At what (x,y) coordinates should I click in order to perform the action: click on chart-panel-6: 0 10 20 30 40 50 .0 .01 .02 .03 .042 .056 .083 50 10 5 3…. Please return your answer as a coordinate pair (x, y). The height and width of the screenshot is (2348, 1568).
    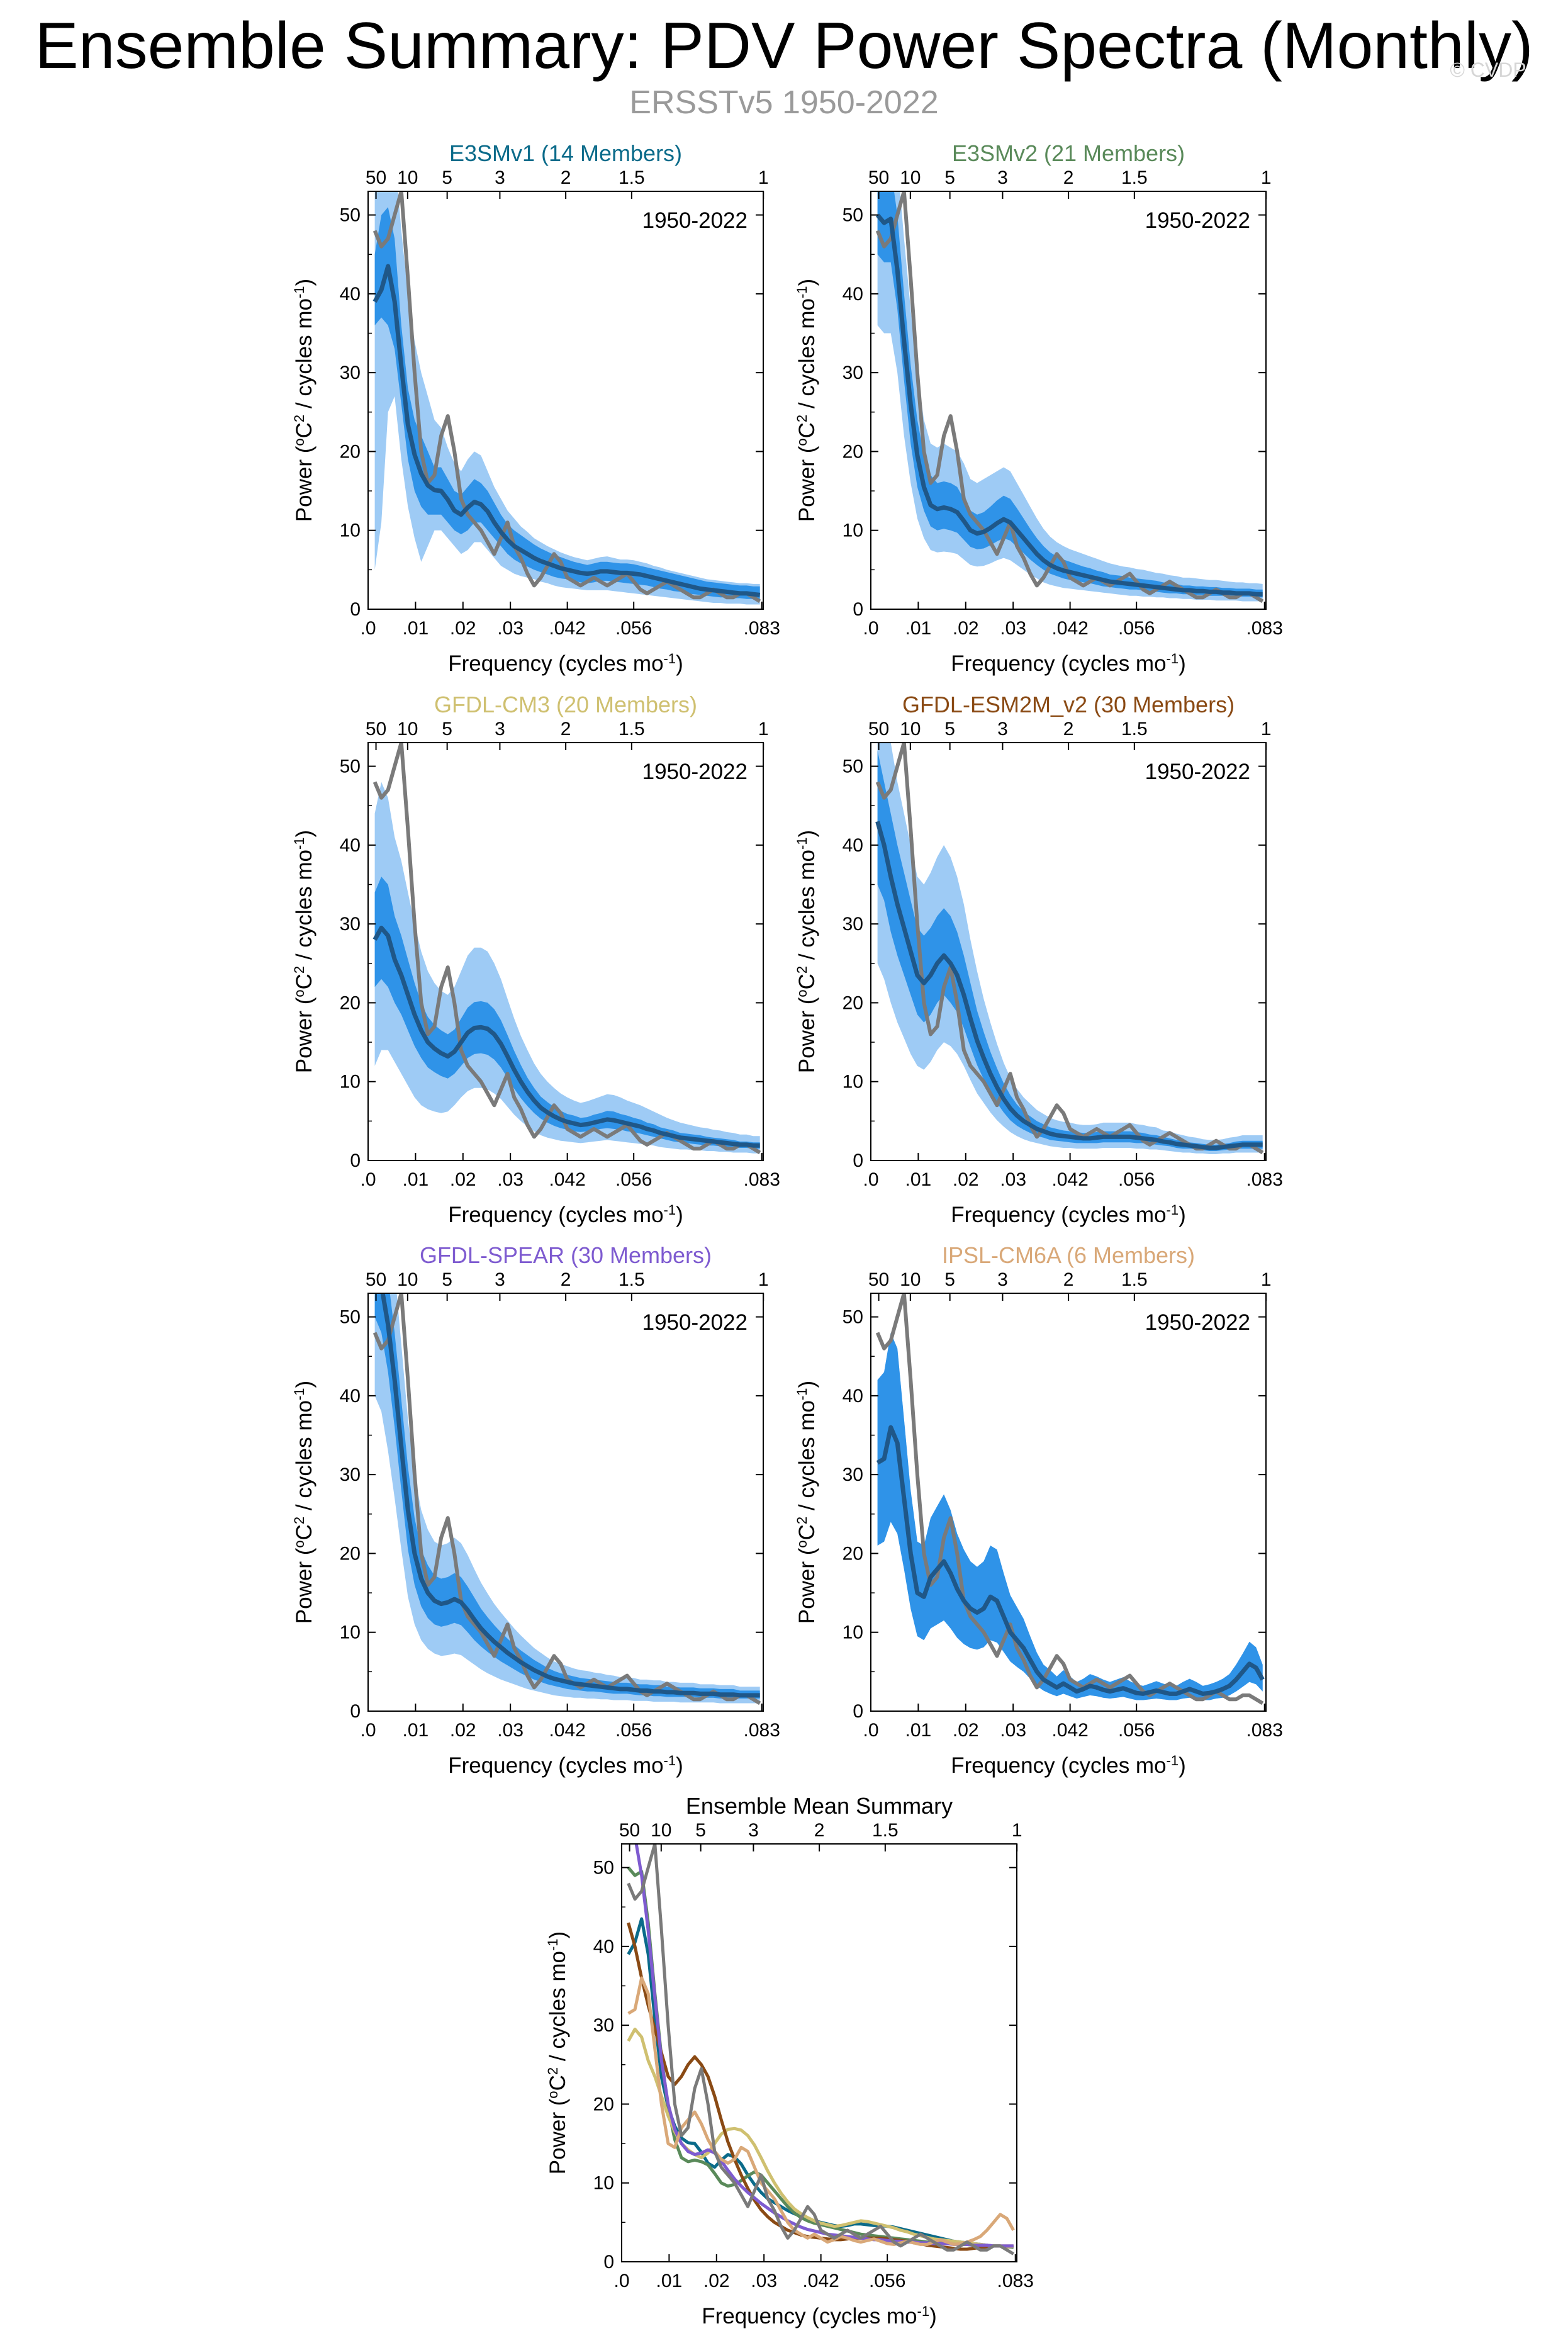
    Looking at the image, I should click on (1038, 1510).